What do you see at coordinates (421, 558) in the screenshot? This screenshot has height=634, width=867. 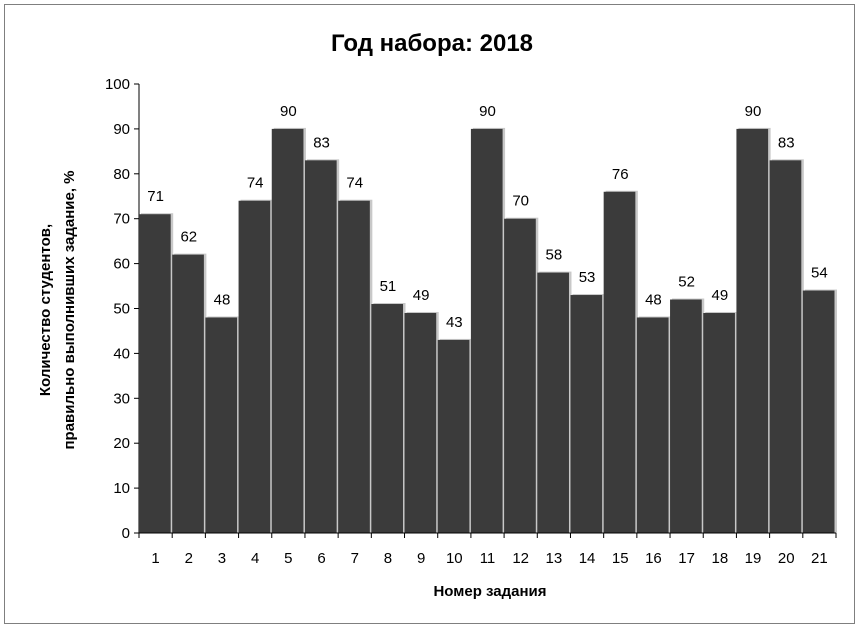 I see `x-tick-label: 9` at bounding box center [421, 558].